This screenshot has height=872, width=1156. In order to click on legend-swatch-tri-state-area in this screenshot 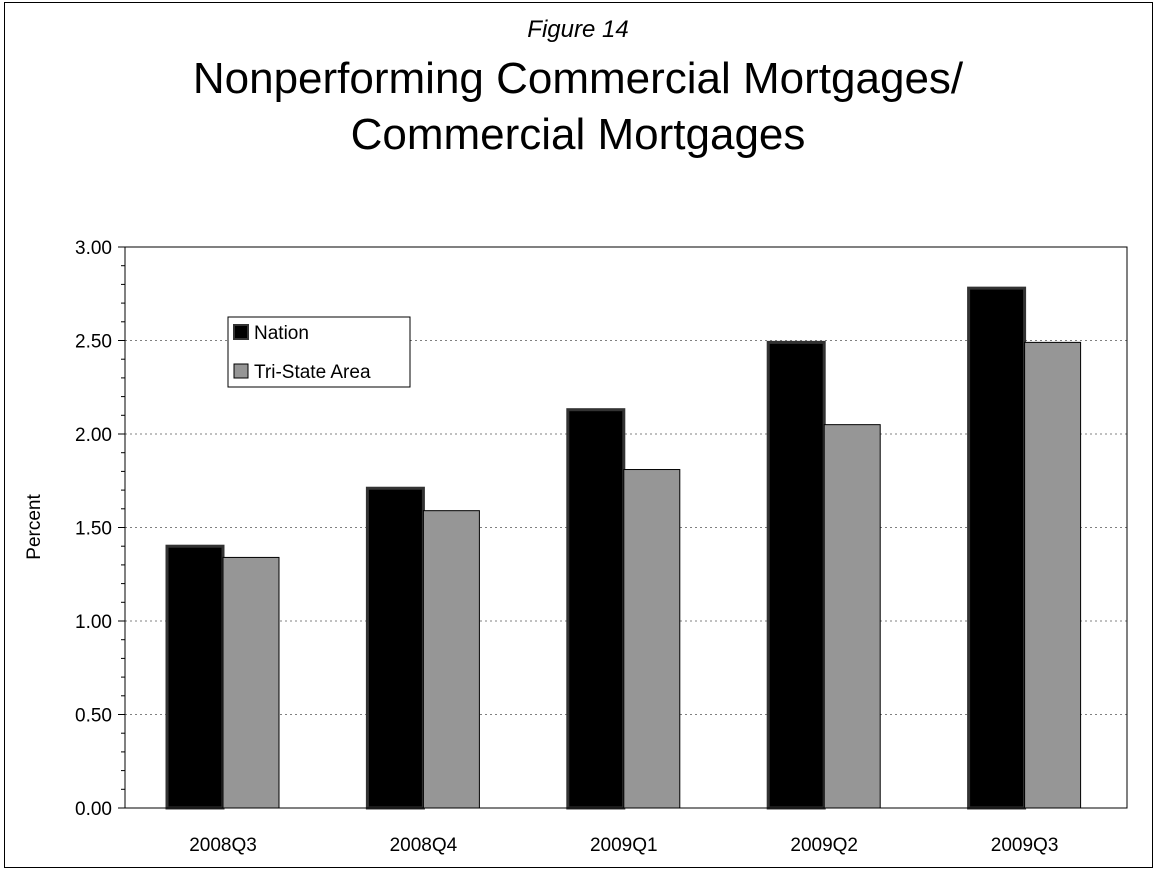, I will do `click(241, 371)`.